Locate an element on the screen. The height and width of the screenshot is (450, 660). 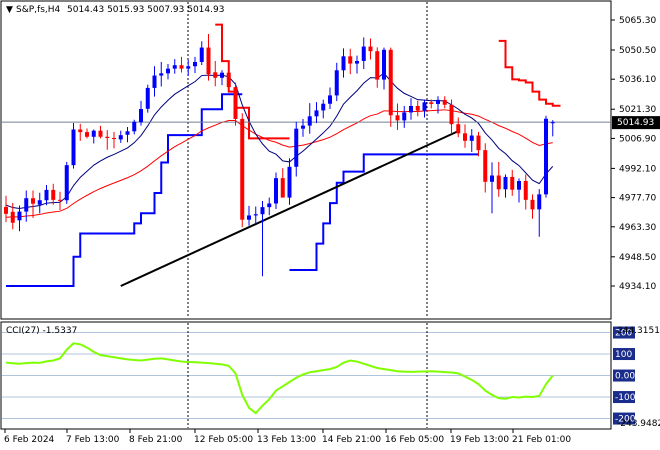
cci-line is located at coordinates (279, 378).